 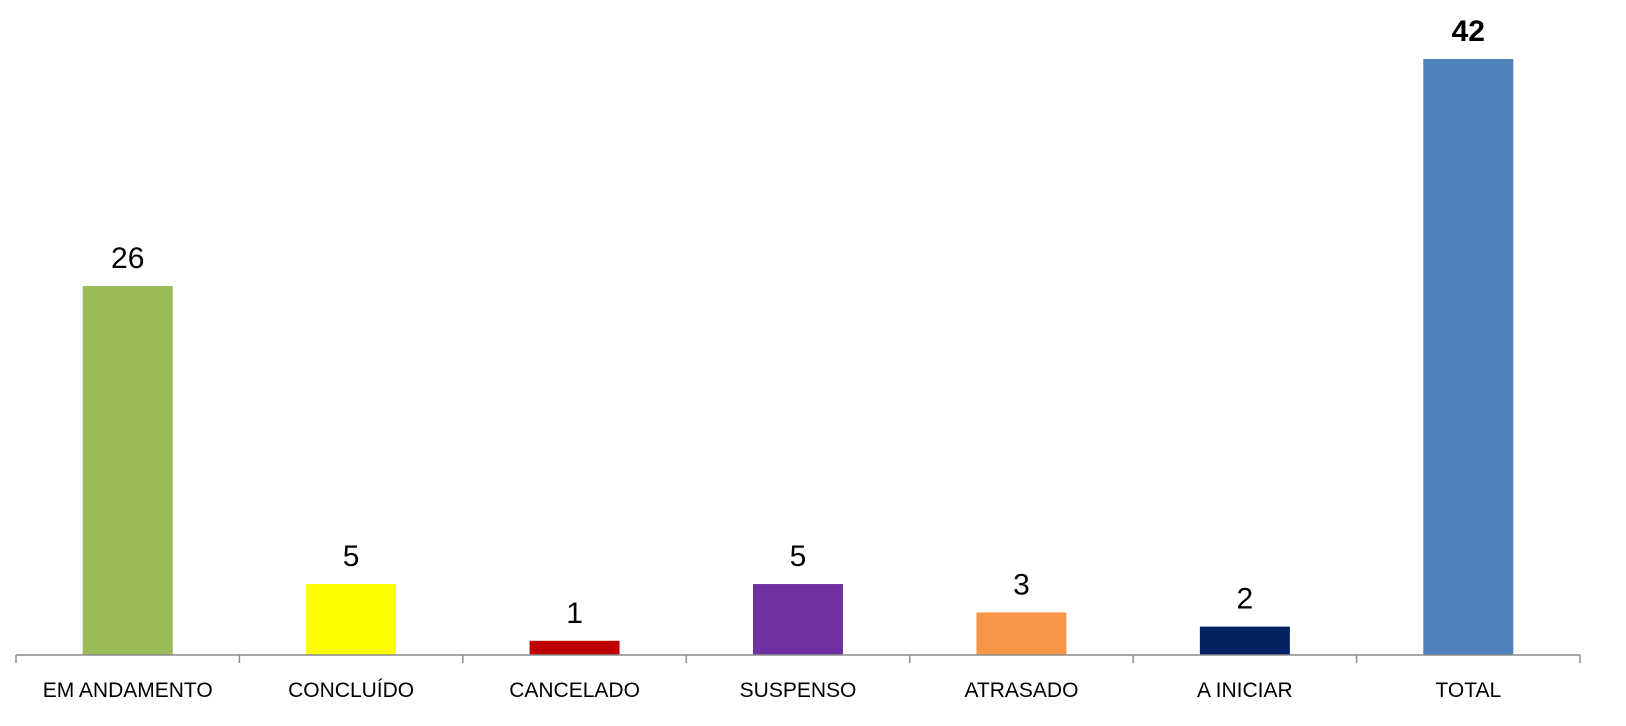 What do you see at coordinates (351, 556) in the screenshot?
I see `data-label-concluido: 5` at bounding box center [351, 556].